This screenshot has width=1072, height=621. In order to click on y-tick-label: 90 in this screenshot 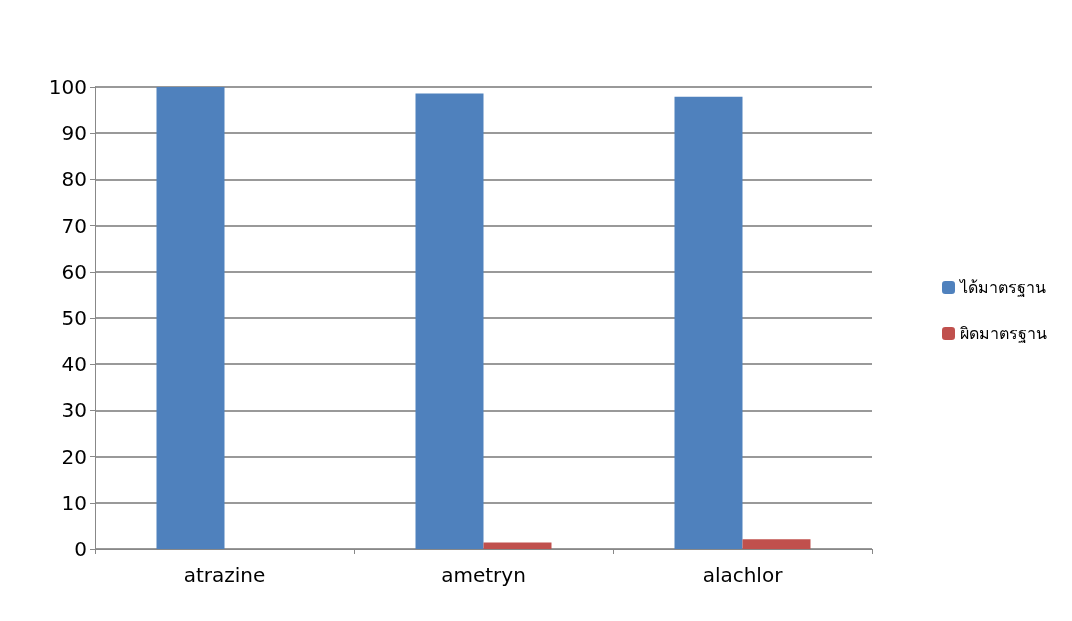, I will do `click(74, 133)`.